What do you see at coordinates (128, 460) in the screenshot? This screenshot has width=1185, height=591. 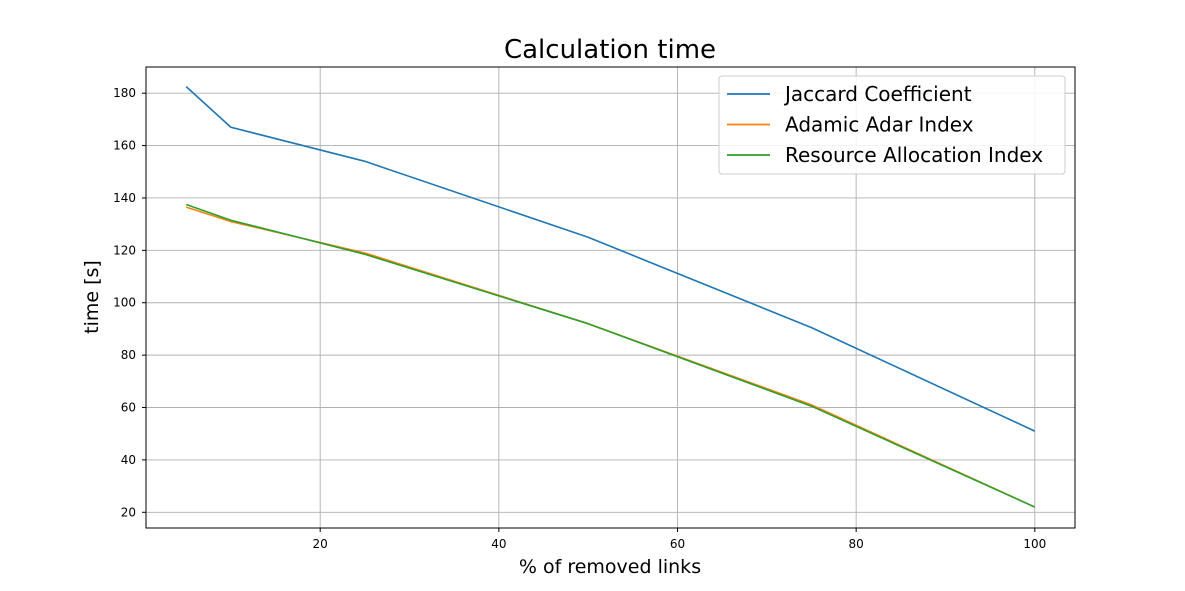 I see `y-tick-label: 40` at bounding box center [128, 460].